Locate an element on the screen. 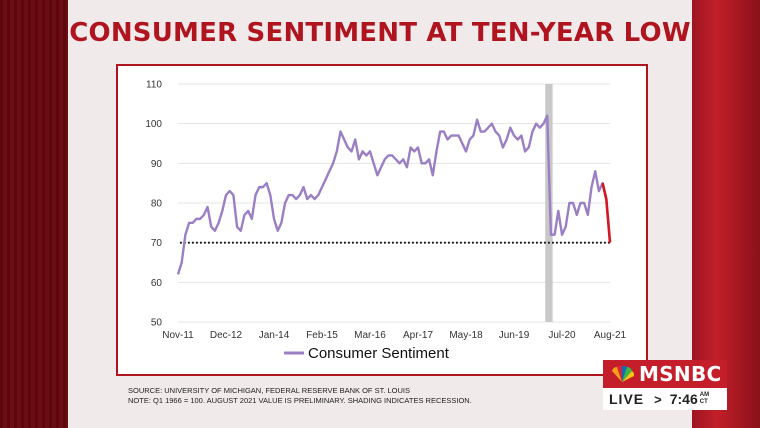  headline: CONSUMER SENTIMENT AT TEN-YEAR LOW is located at coordinates (380, 33).